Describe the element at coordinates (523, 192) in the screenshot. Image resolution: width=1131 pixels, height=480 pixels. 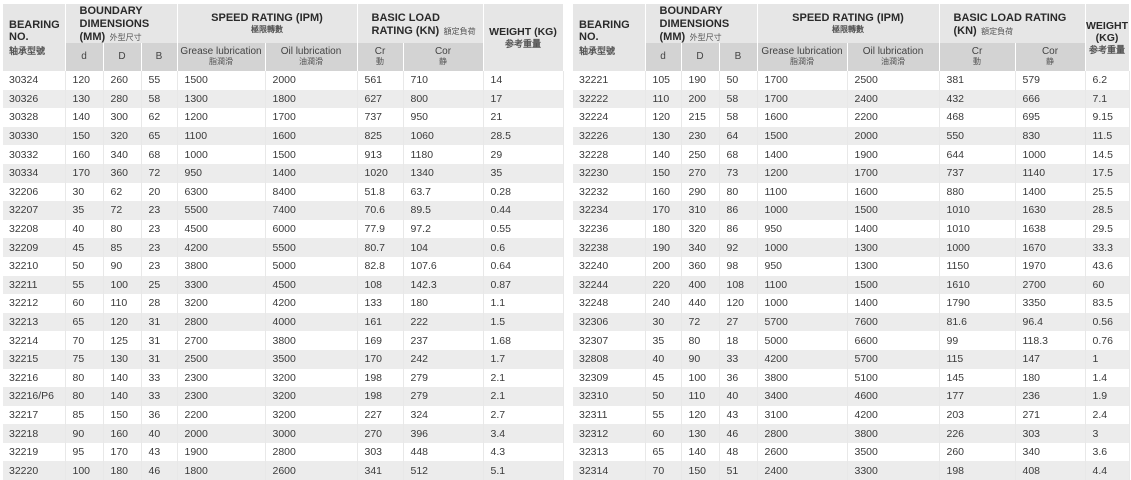
I see `weight-cell: 0.28` at that location.